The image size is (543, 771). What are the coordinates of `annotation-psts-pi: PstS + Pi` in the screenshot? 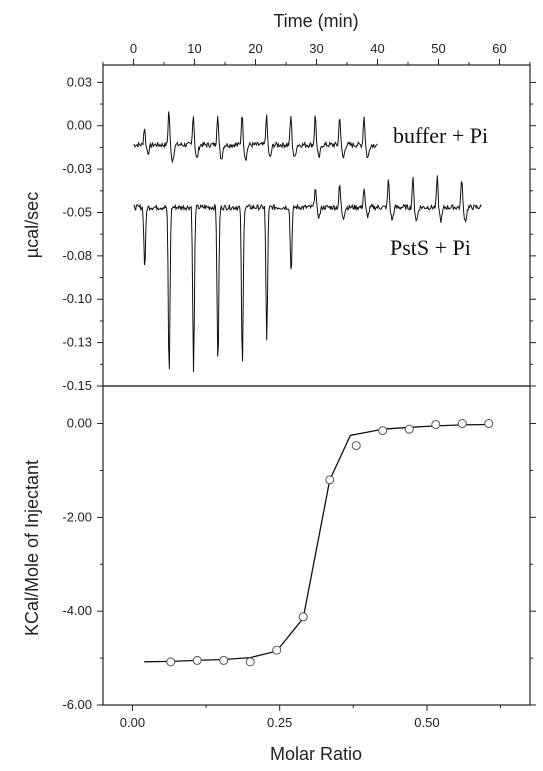 It's located at (430, 247).